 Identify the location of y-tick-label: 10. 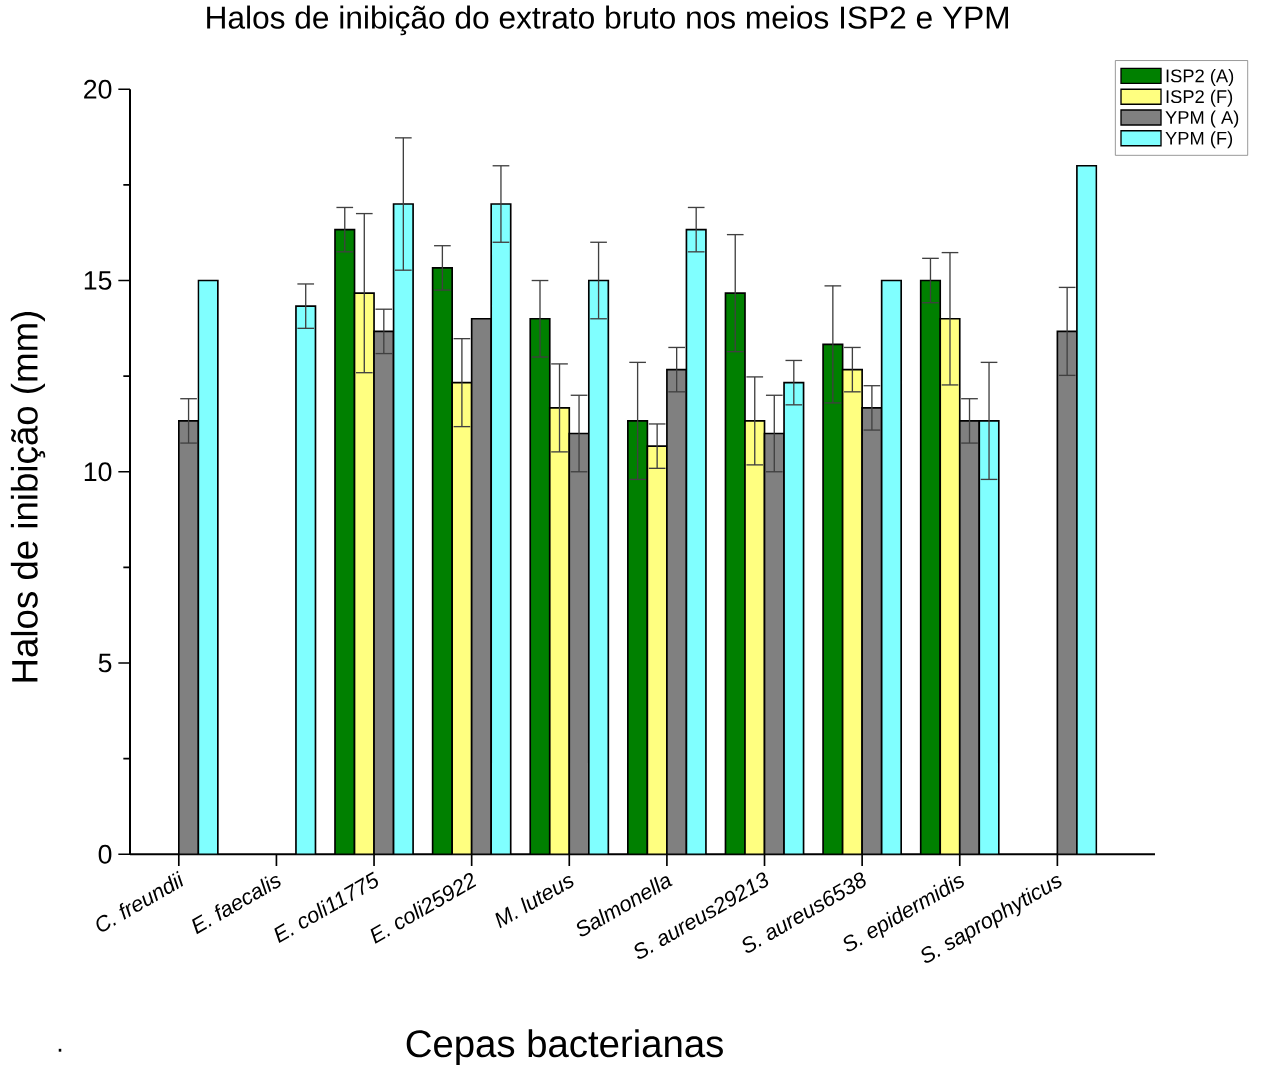
(98, 471).